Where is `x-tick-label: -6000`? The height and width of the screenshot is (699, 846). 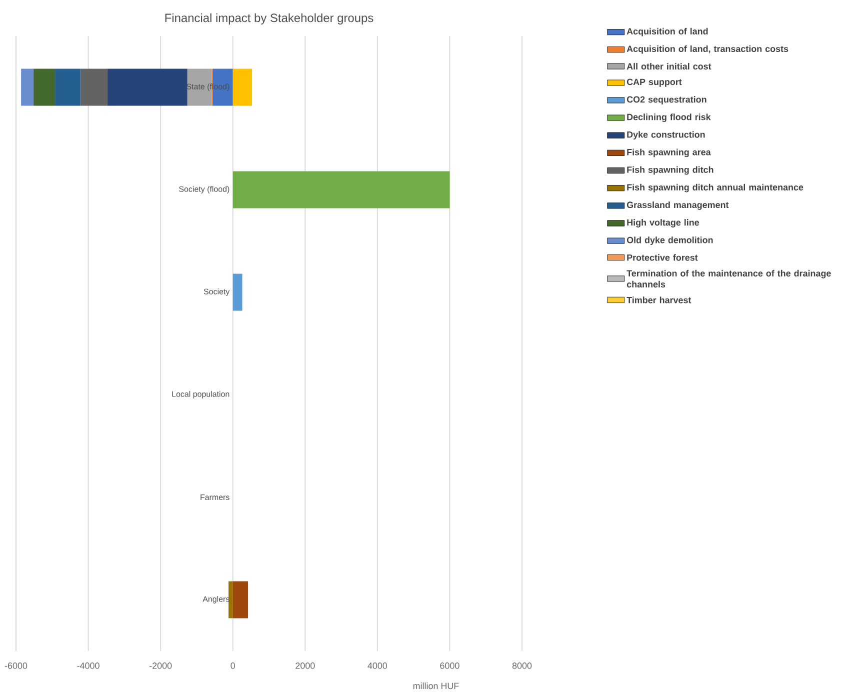
x-tick-label: -6000 is located at coordinates (16, 665).